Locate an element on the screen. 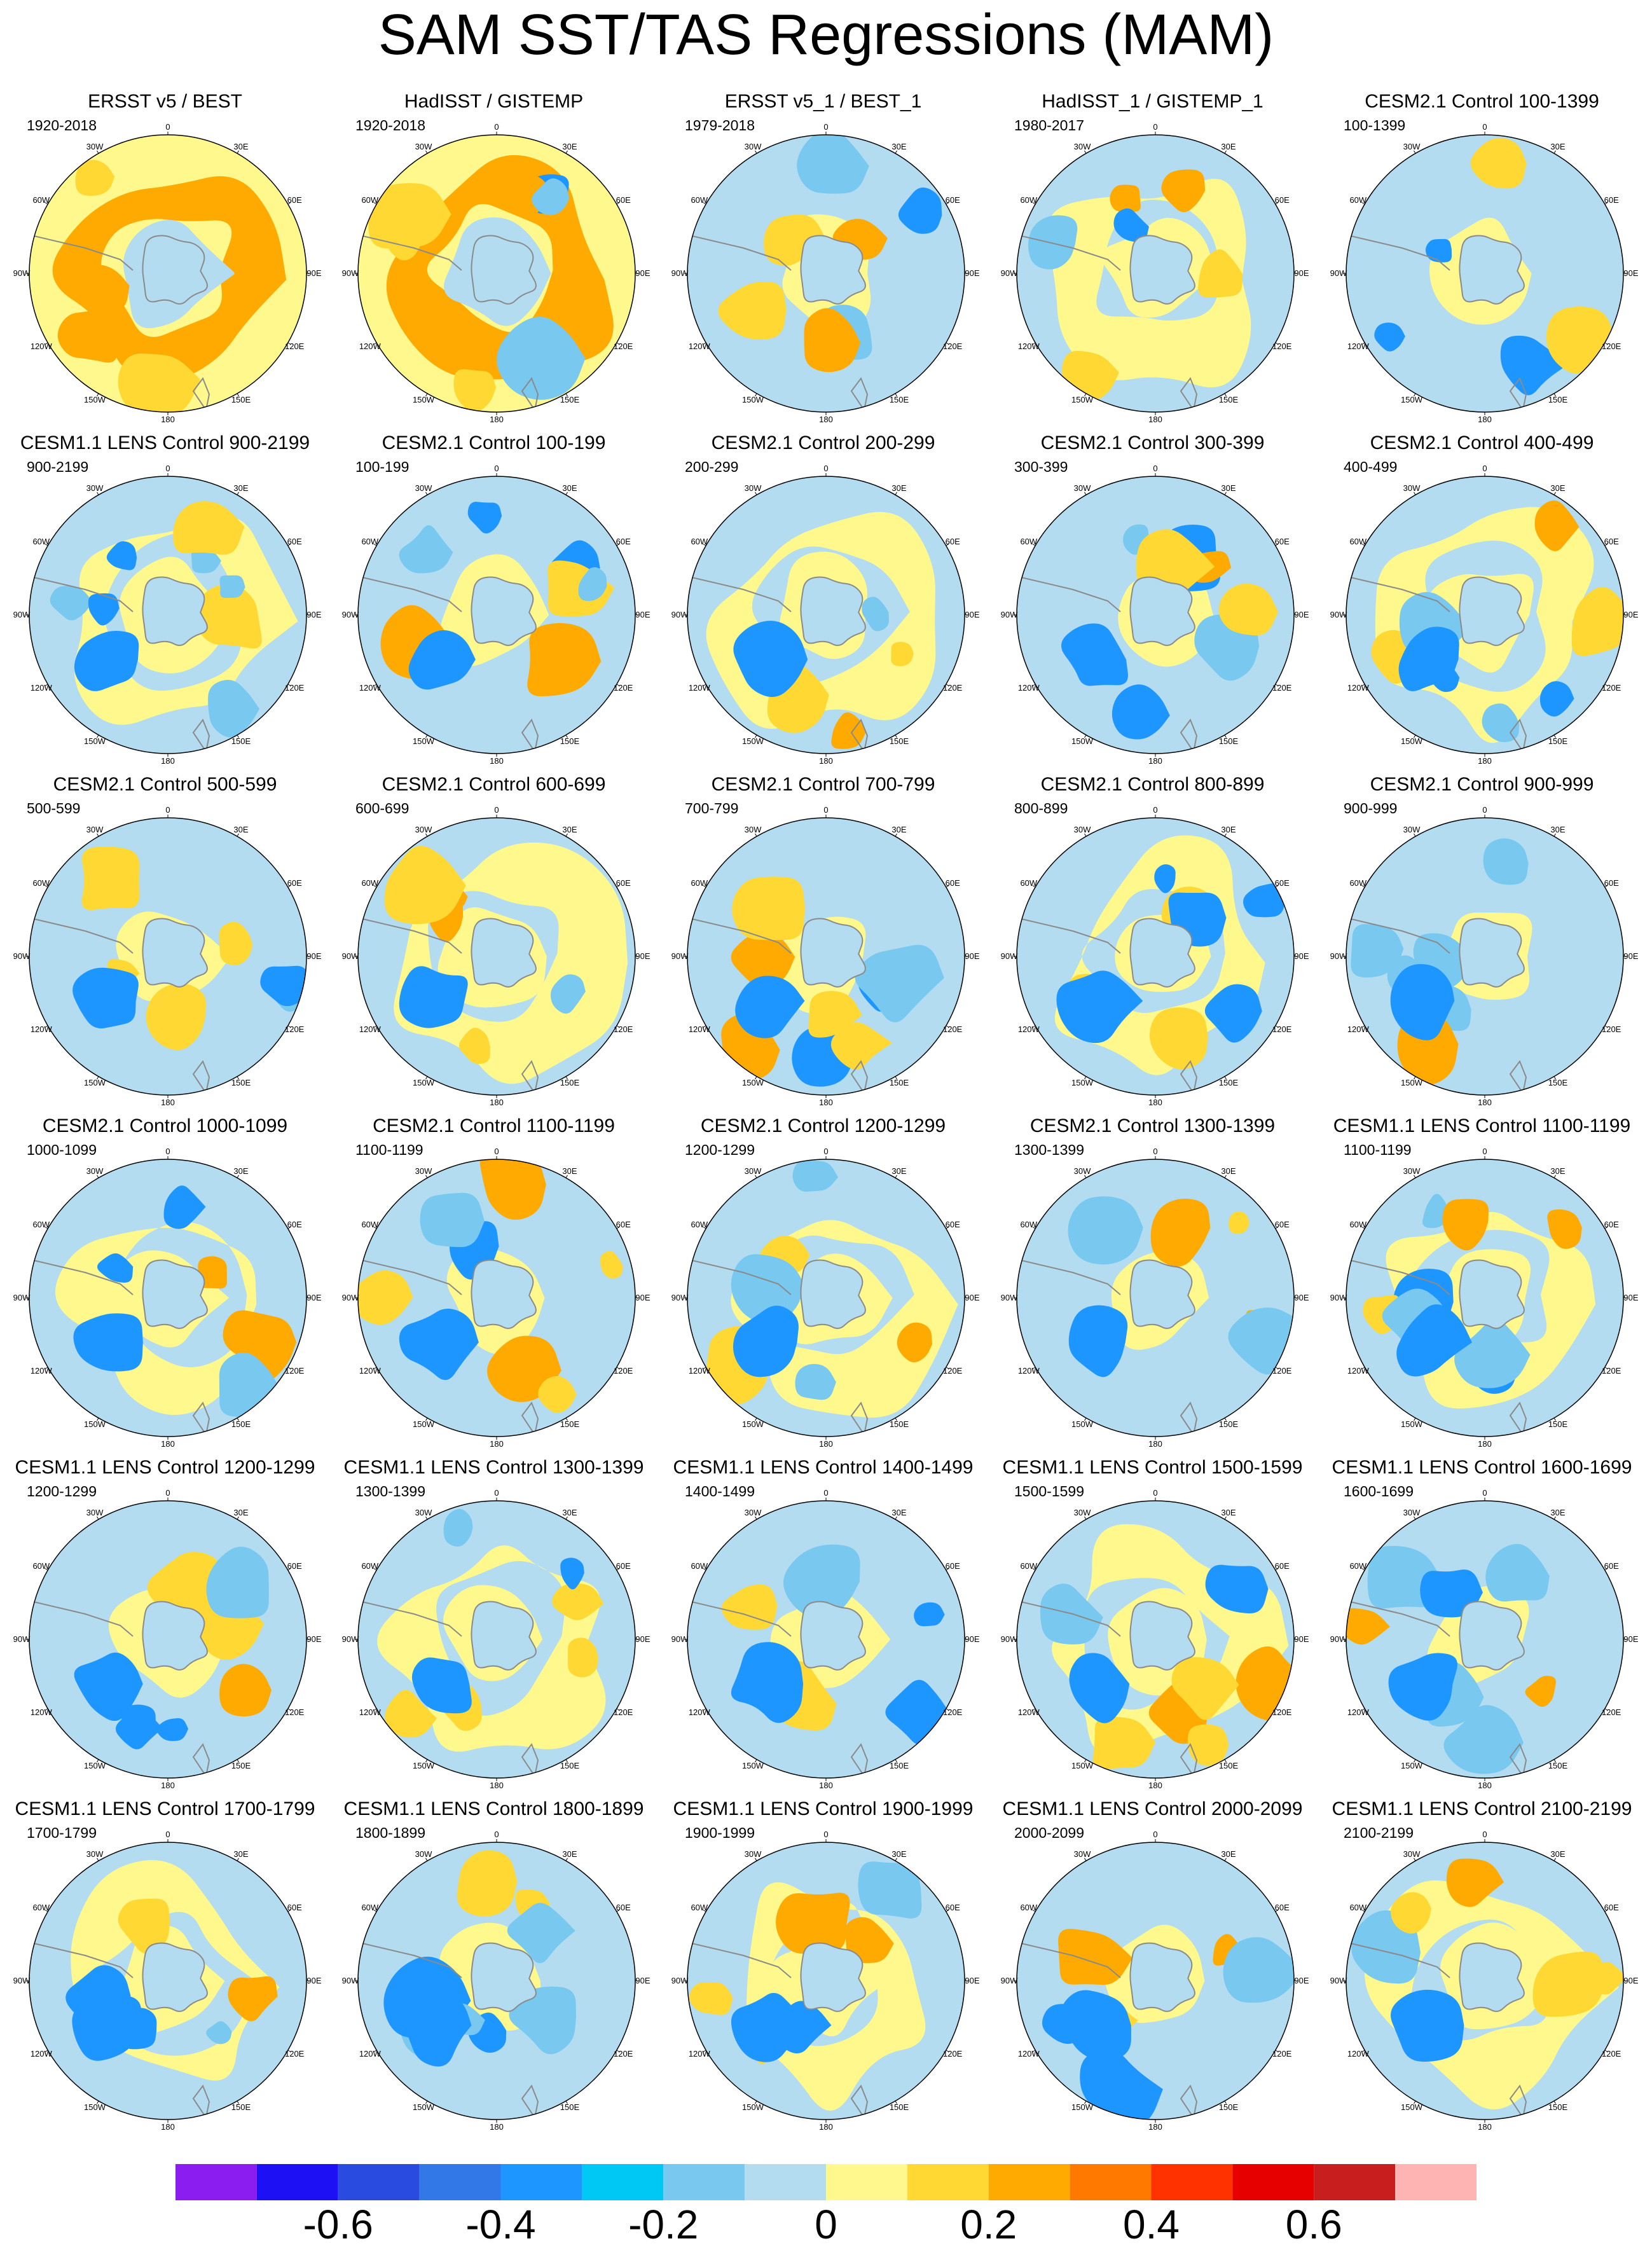 The width and height of the screenshot is (1652, 2248). longitude-label: 120E is located at coordinates (623, 1712).